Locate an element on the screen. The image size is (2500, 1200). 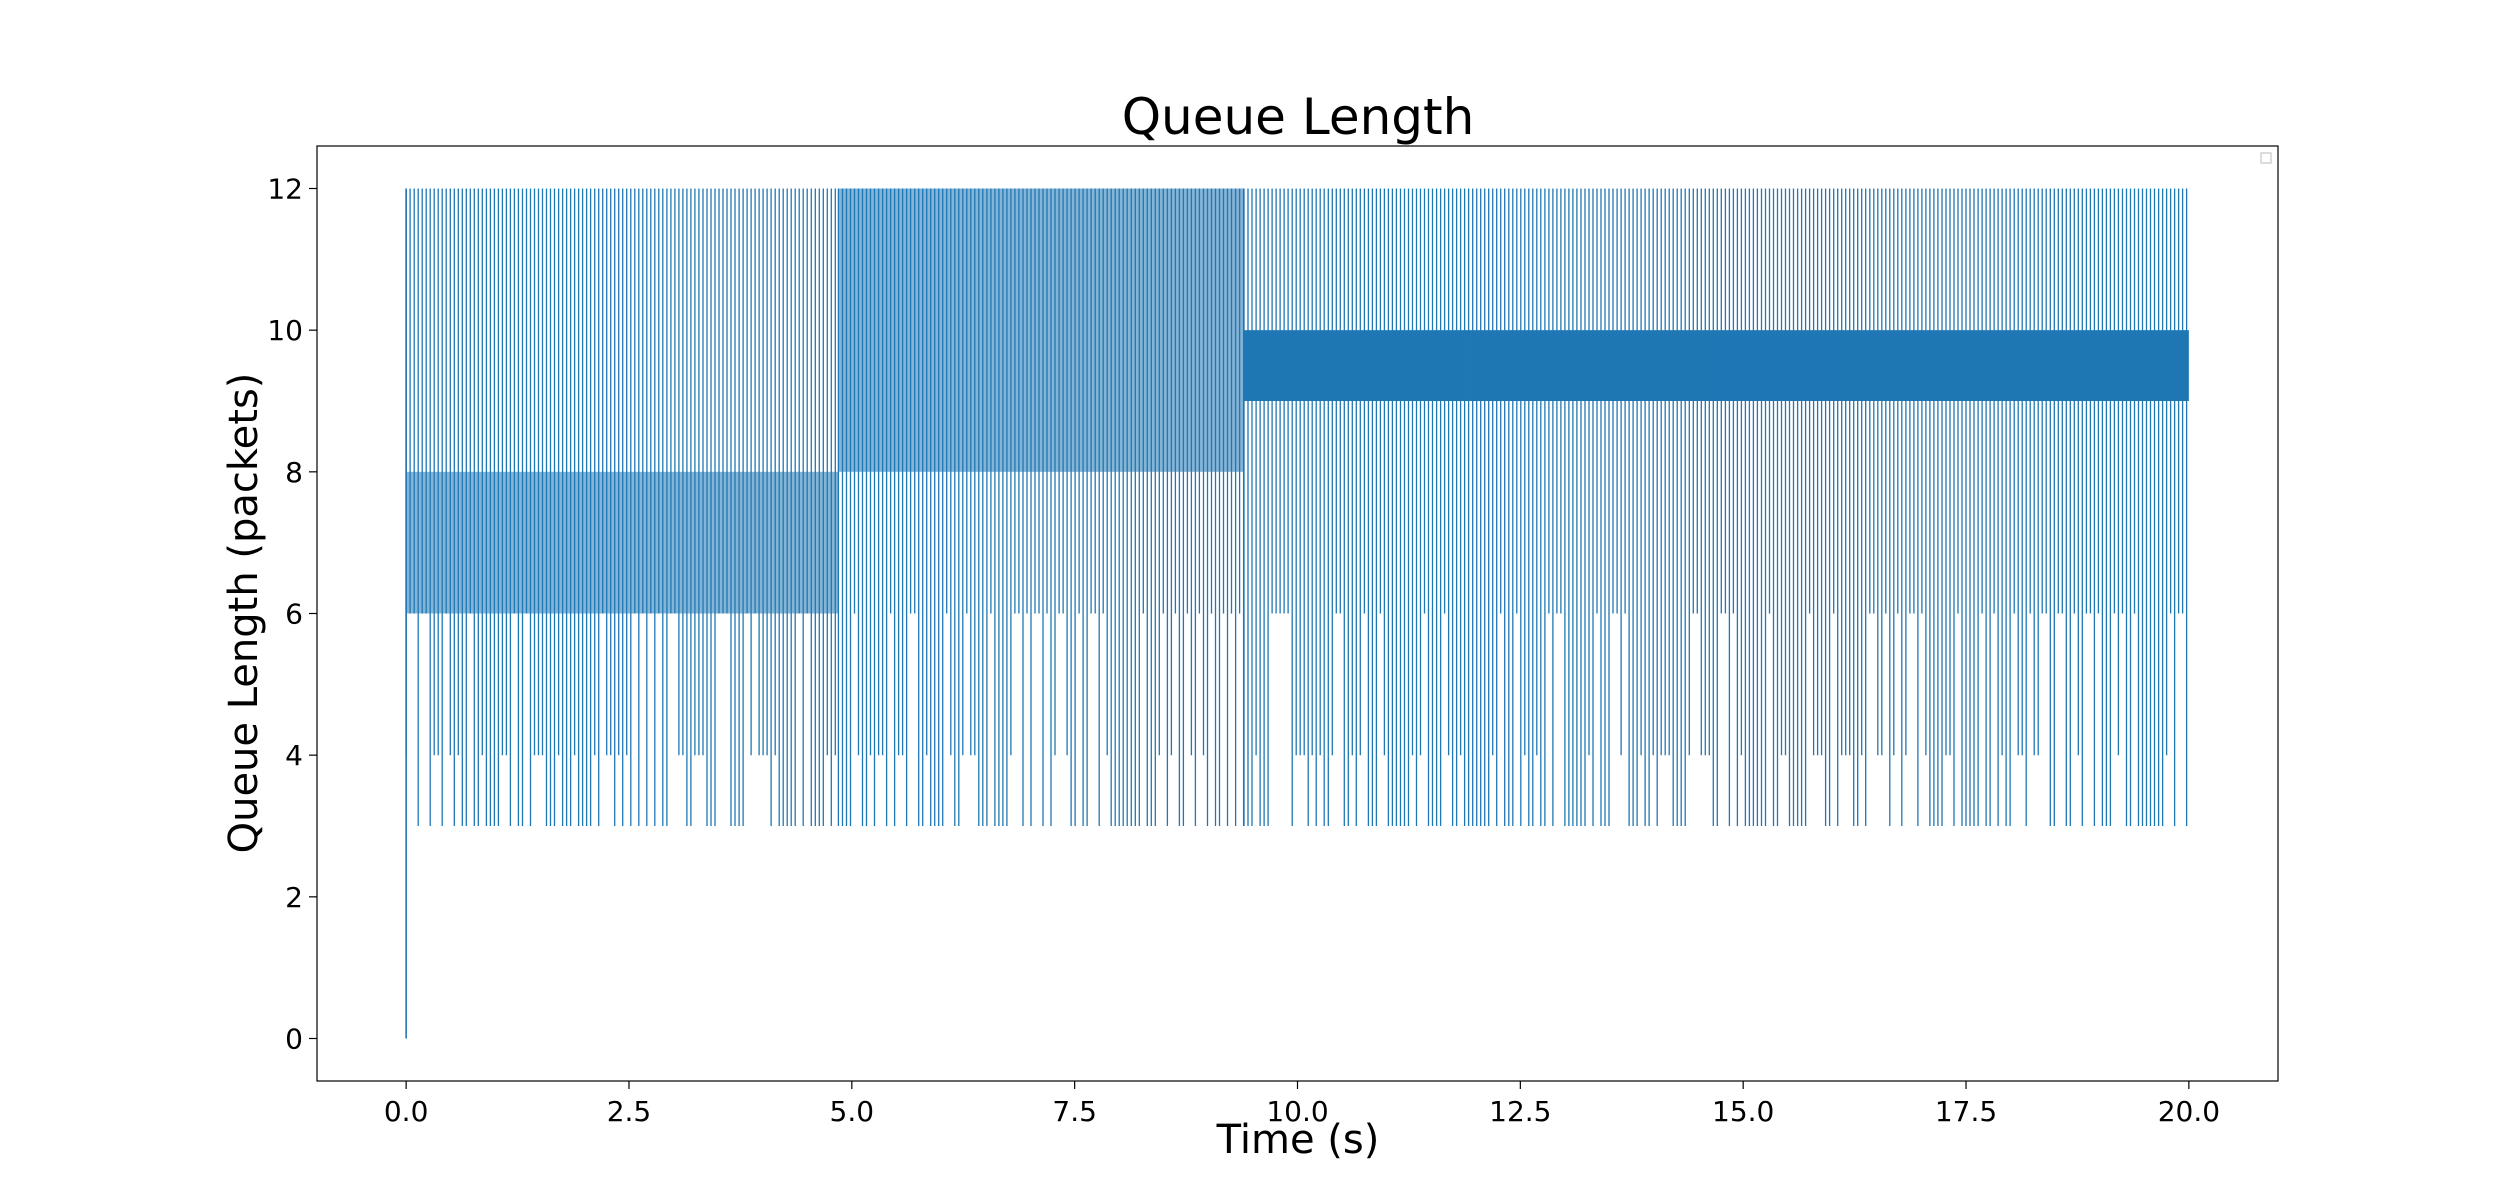
x-tick-label: 7.5 is located at coordinates (1074, 1111).